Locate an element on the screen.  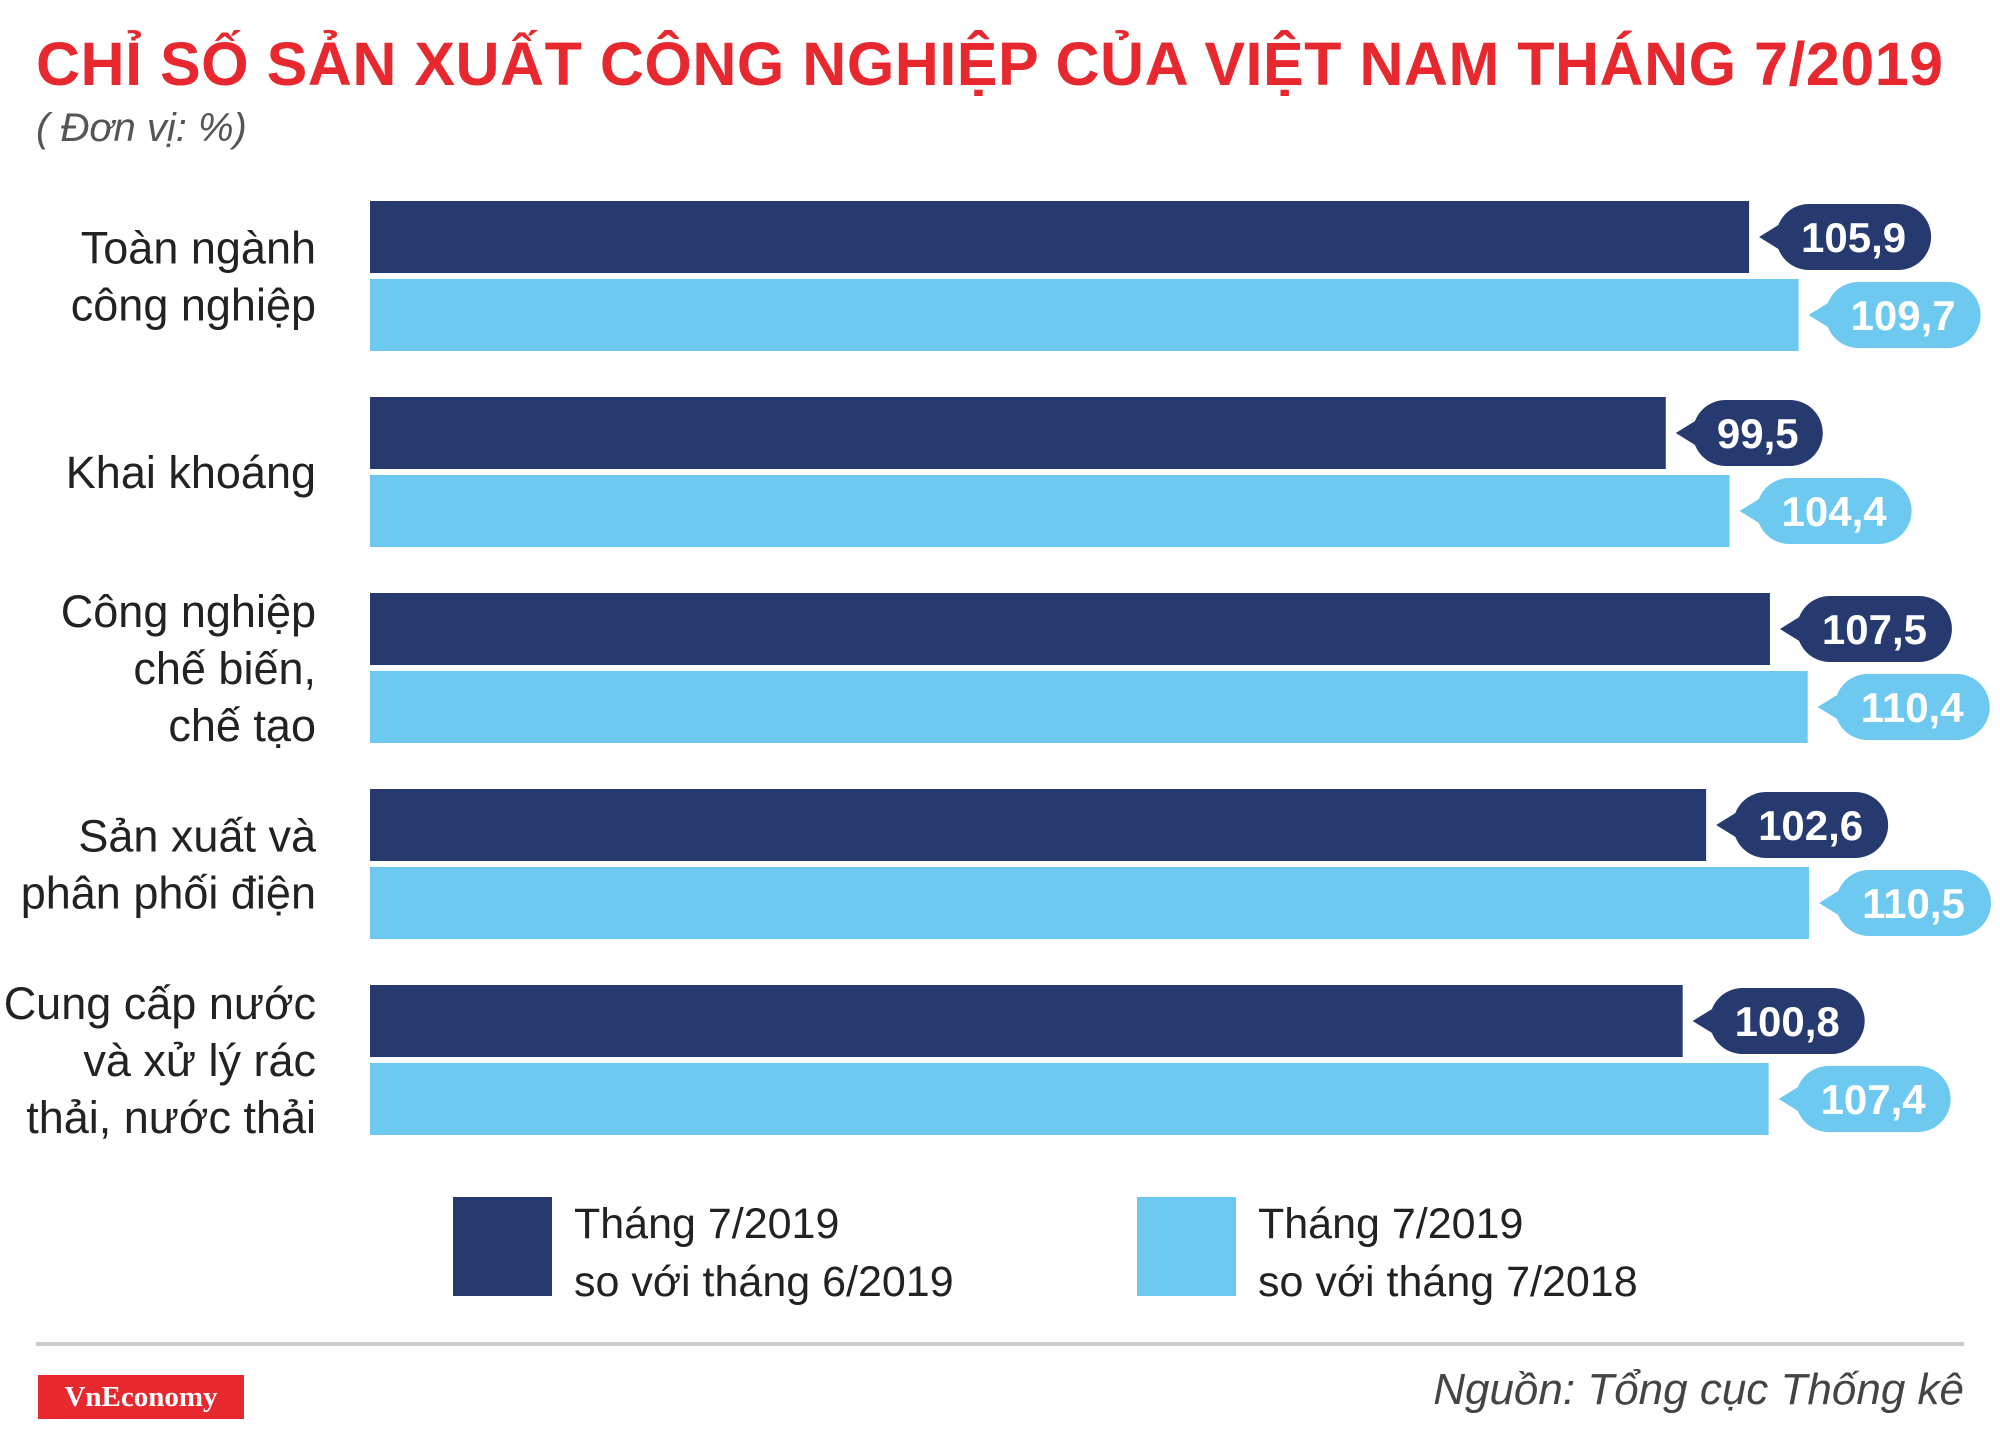
category-label-line: Toàn ngành is located at coordinates (198, 248).